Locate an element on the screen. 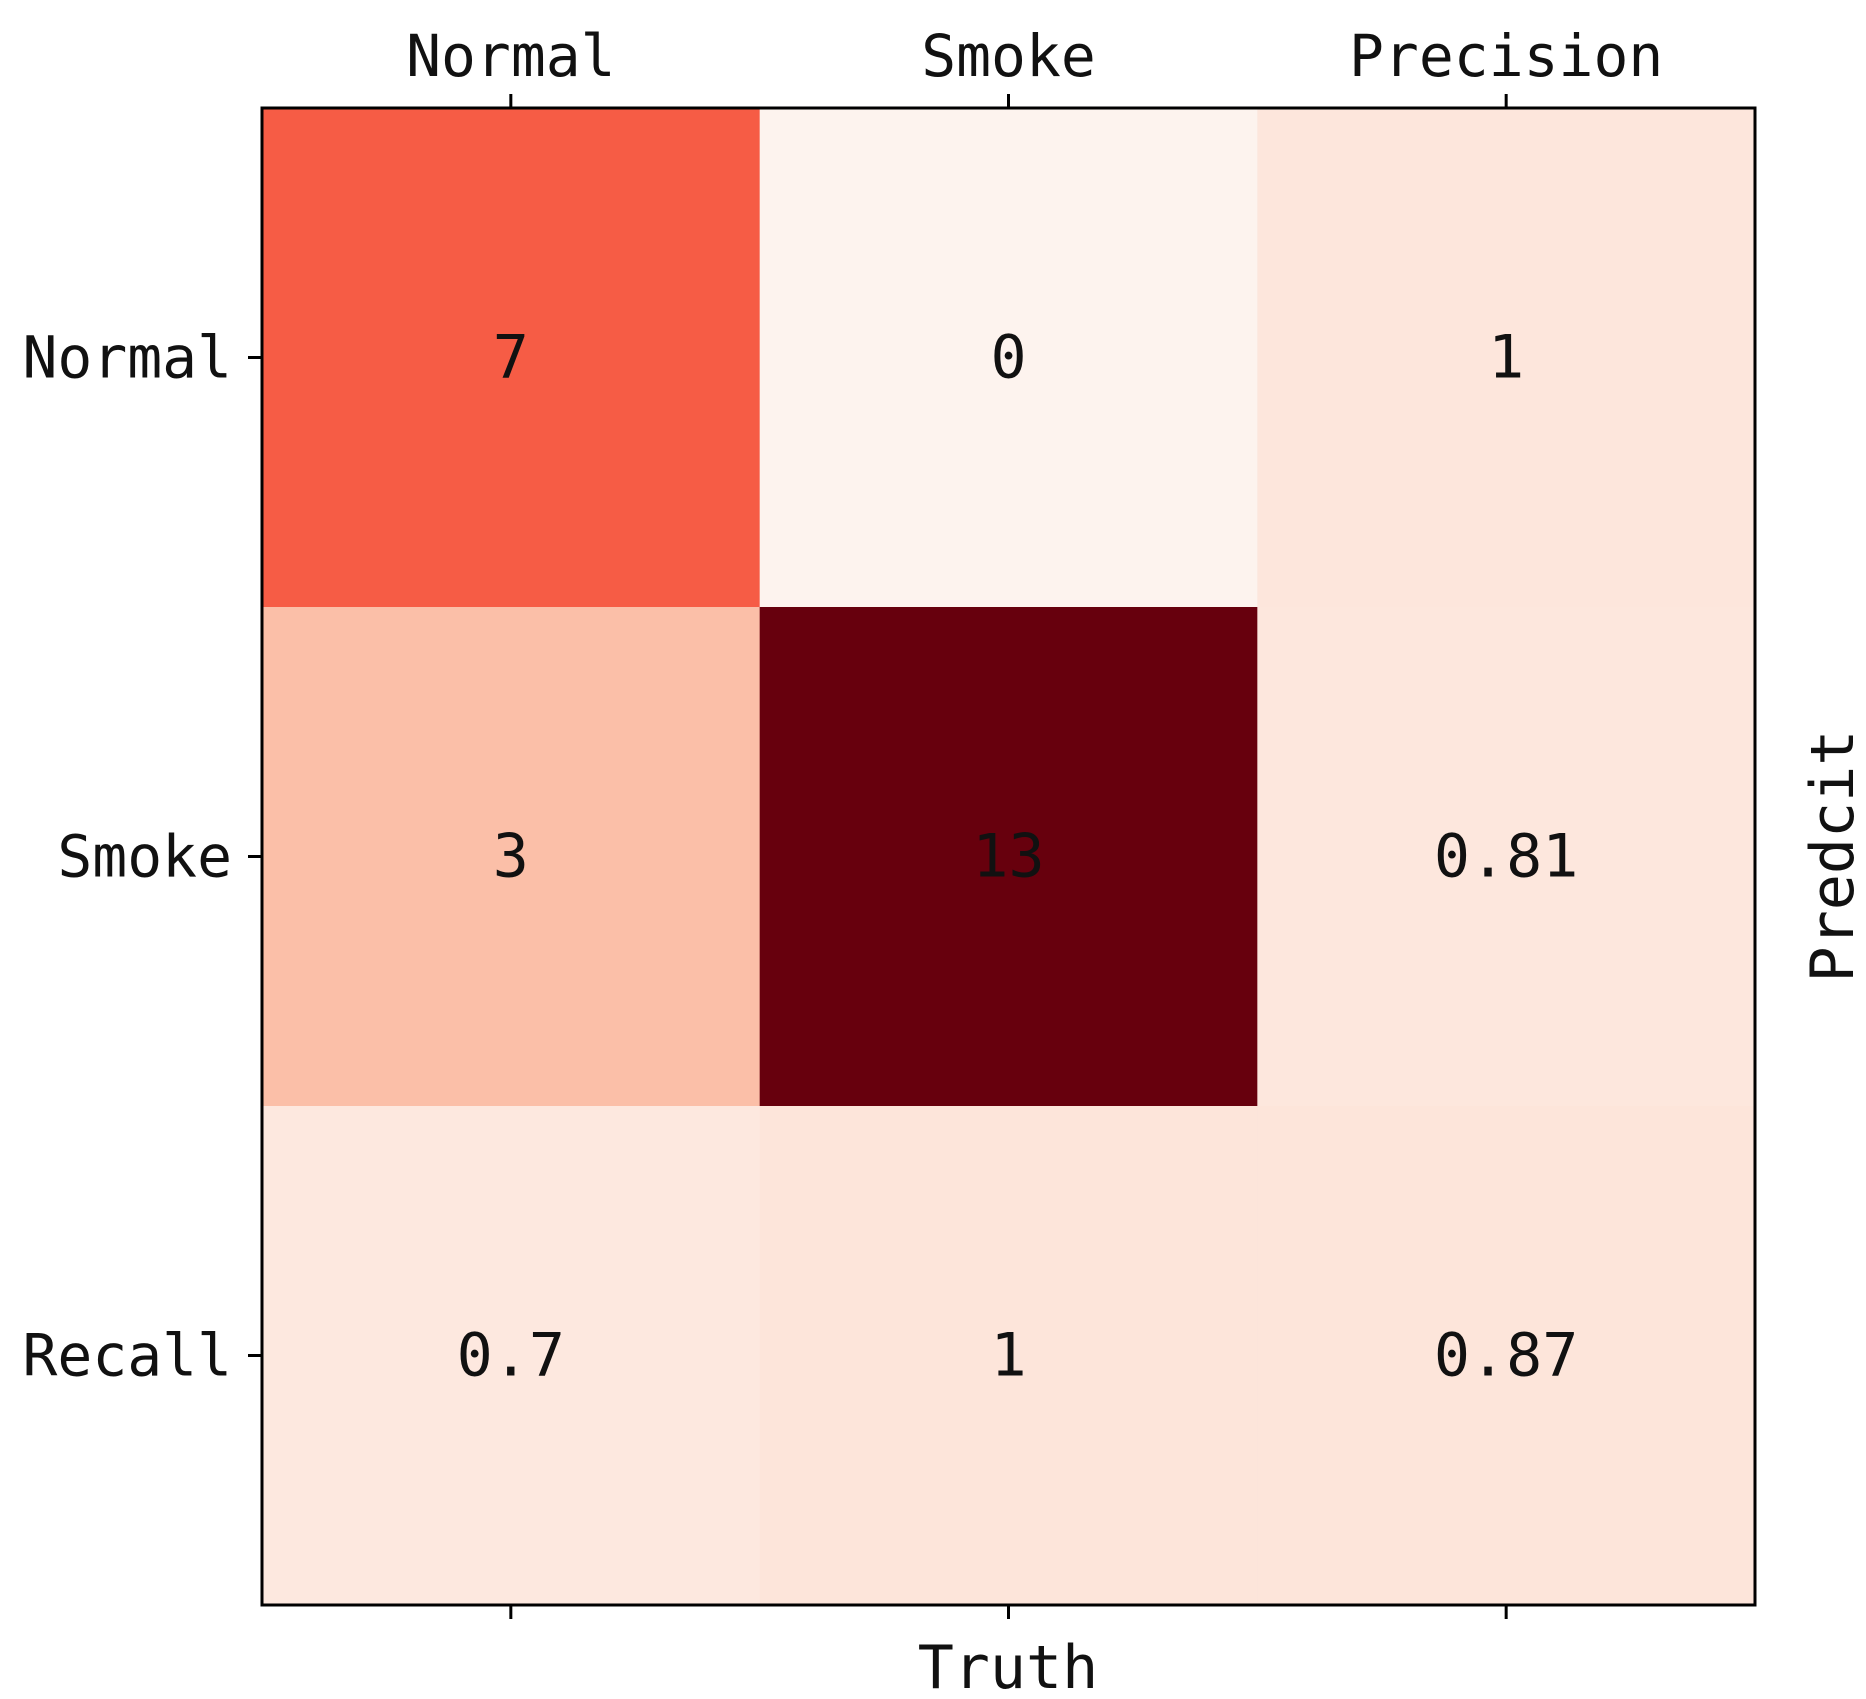 The width and height of the screenshot is (1866, 1699). x-tick-labels: Normal Smoke Precision is located at coordinates (1034, 56).